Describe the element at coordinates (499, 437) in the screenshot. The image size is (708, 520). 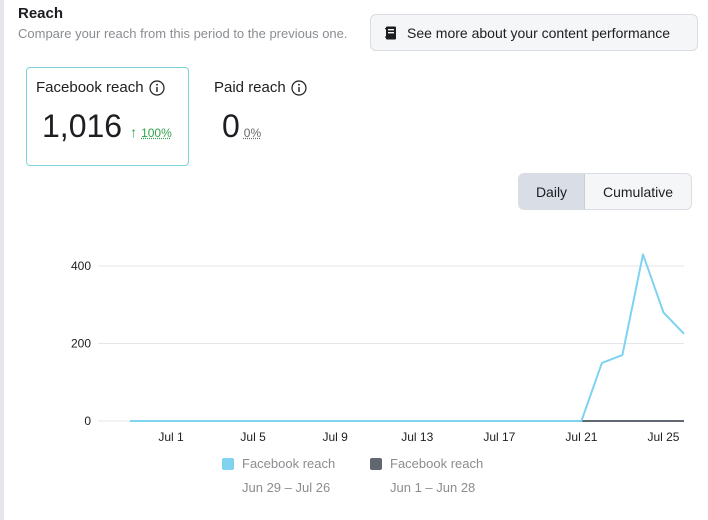
I see `x-tick-label: Jul 17` at that location.